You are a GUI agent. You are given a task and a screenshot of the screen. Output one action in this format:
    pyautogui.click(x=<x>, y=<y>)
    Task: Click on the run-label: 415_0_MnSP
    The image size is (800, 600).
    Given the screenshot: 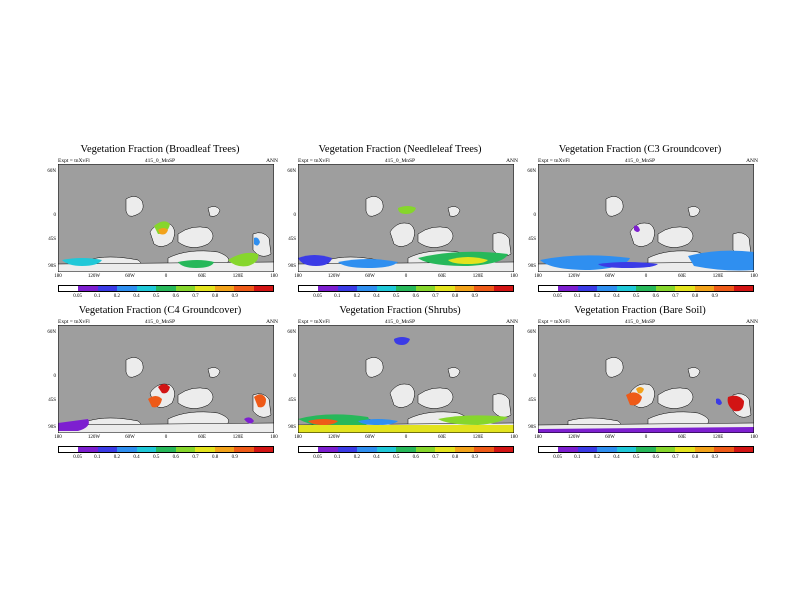 What is the action you would take?
    pyautogui.click(x=400, y=161)
    